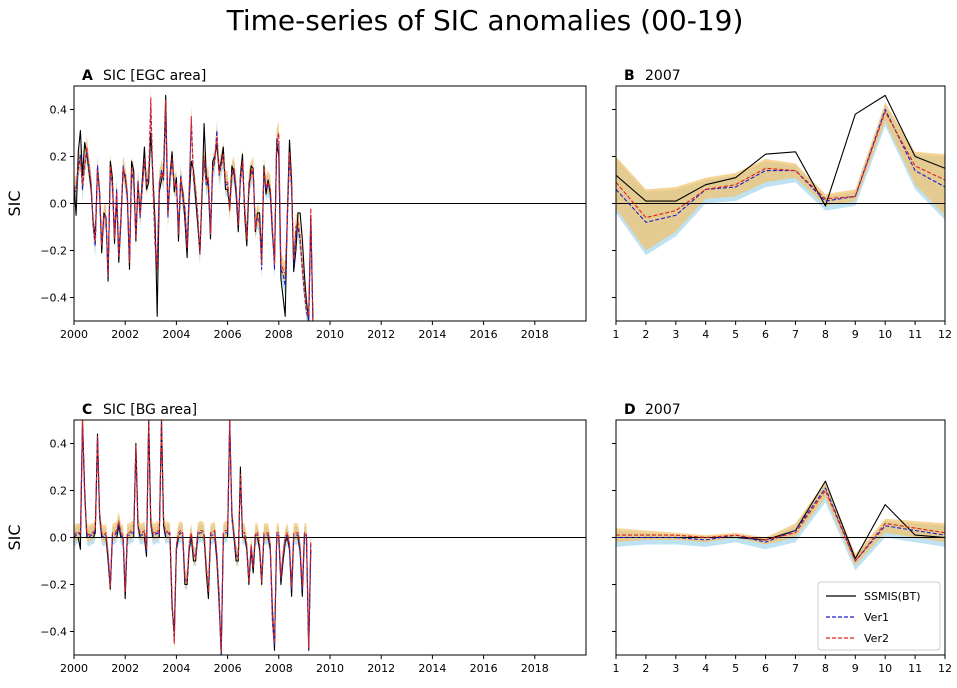 This screenshot has height=688, width=957. What do you see at coordinates (629, 76) in the screenshot?
I see `panel-letter: B` at bounding box center [629, 76].